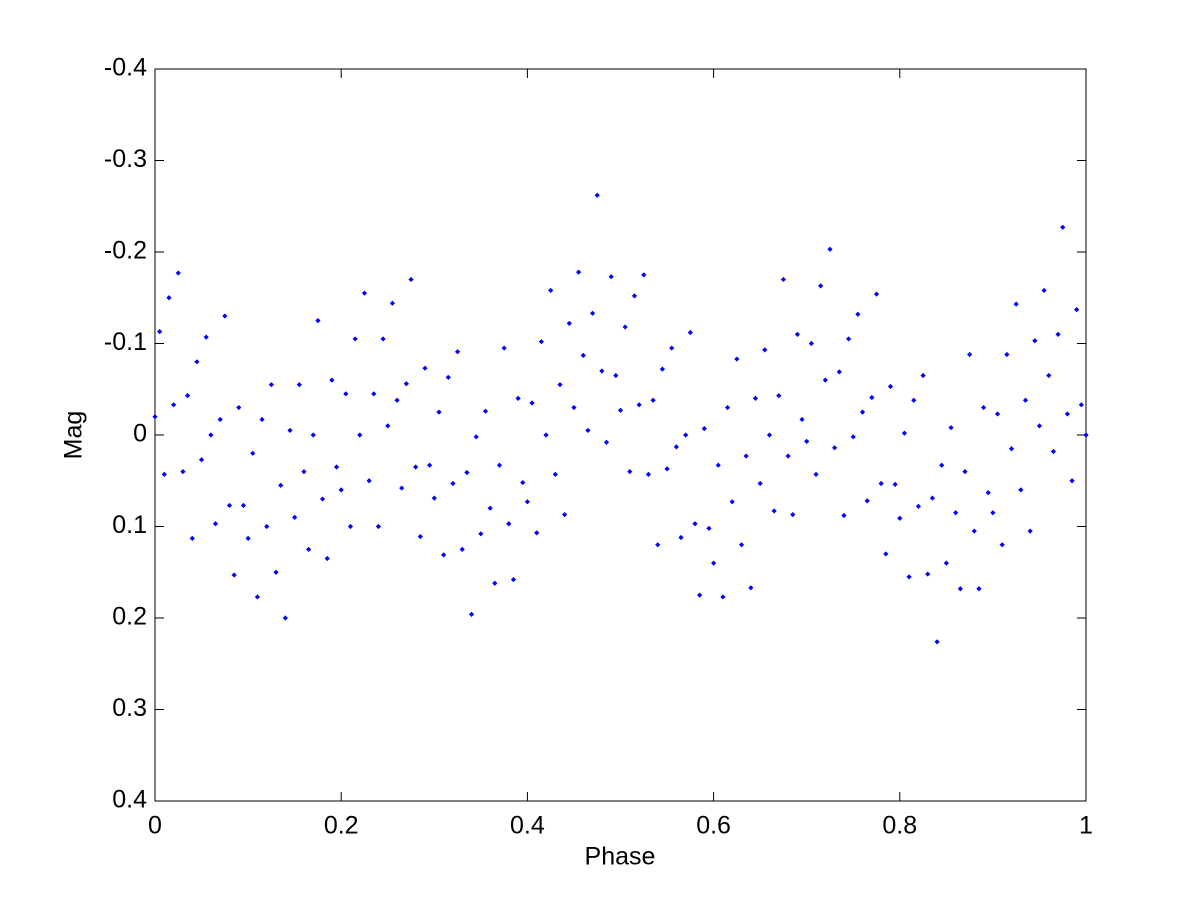 Image resolution: width=1200 pixels, height=900 pixels. I want to click on x-tick-label: 0.2, so click(341, 826).